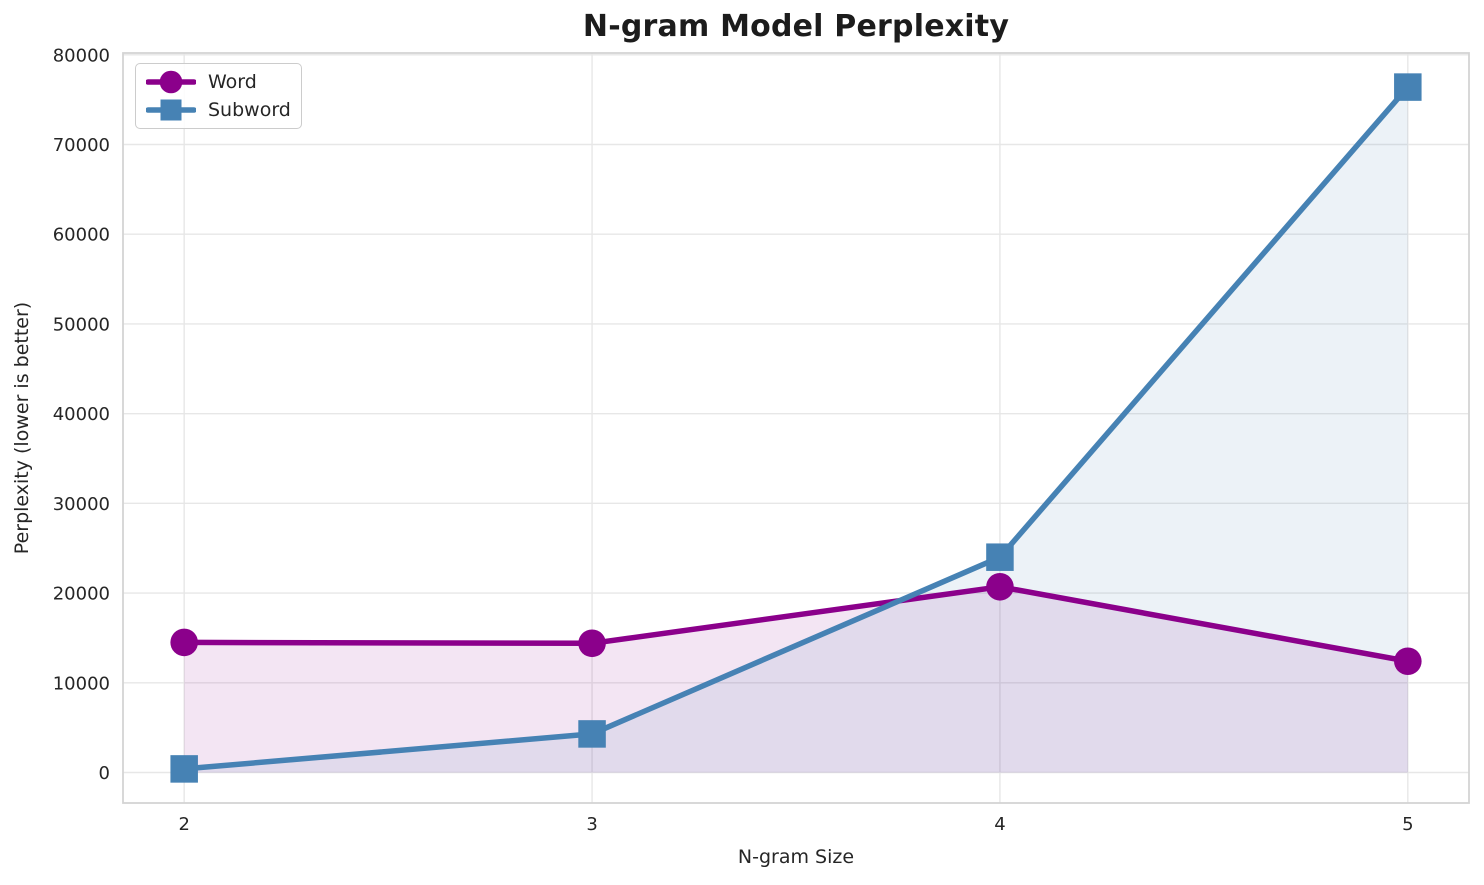 This screenshot has height=885, width=1484. I want to click on x-tick-label-2: 2, so click(183, 824).